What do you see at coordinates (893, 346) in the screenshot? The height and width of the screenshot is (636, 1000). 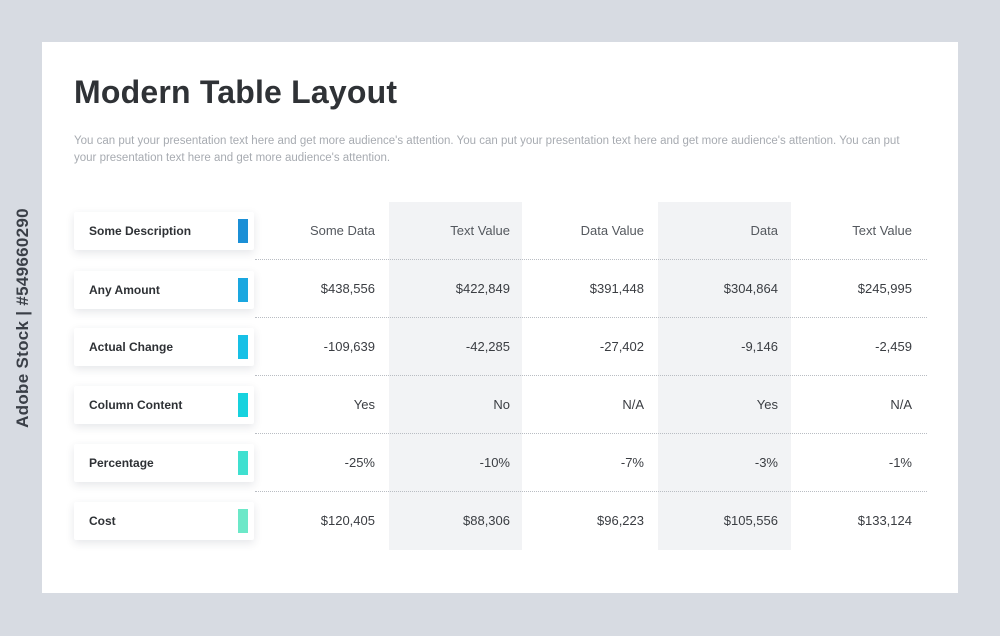 I see `table-cell: -2,459` at bounding box center [893, 346].